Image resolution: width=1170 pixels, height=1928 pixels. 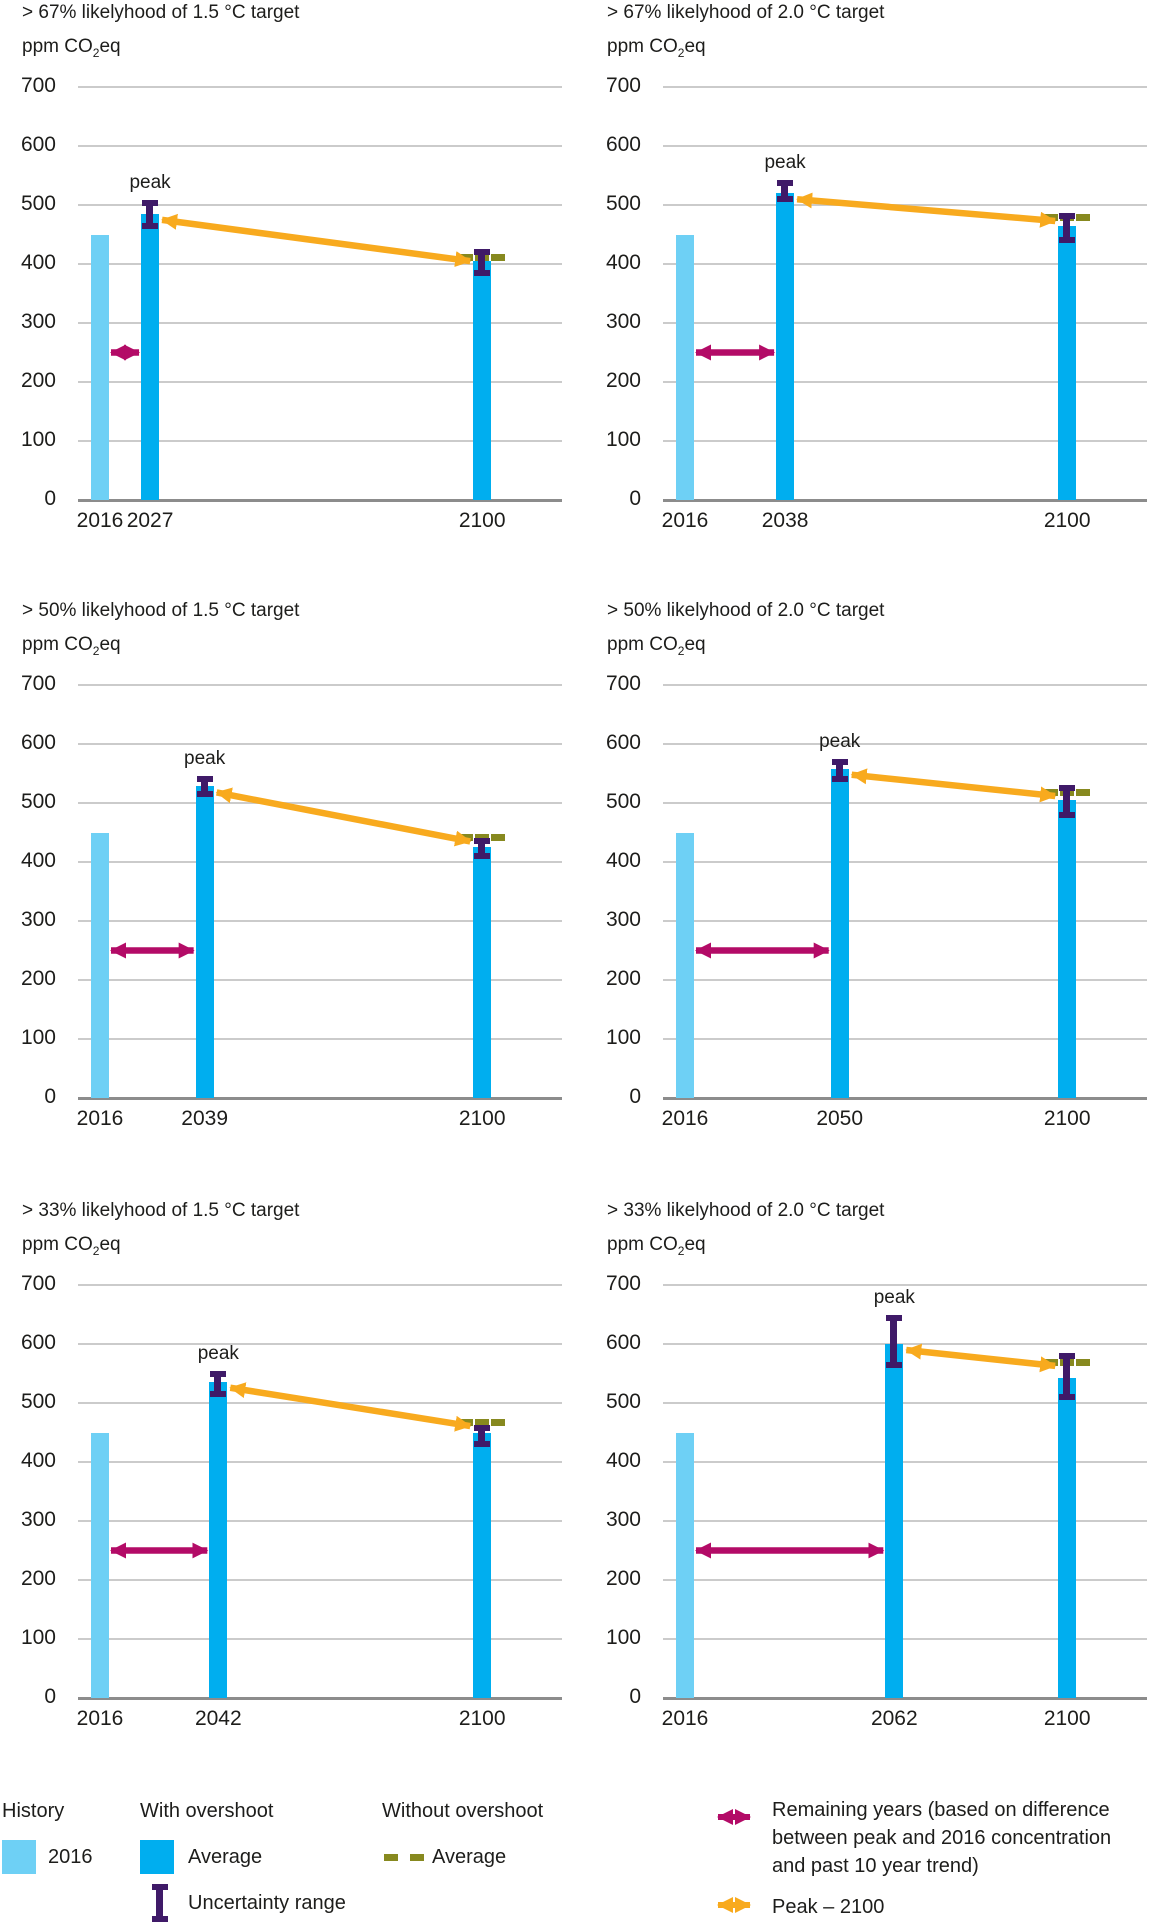 I want to click on average-swatch, so click(x=157, y=1857).